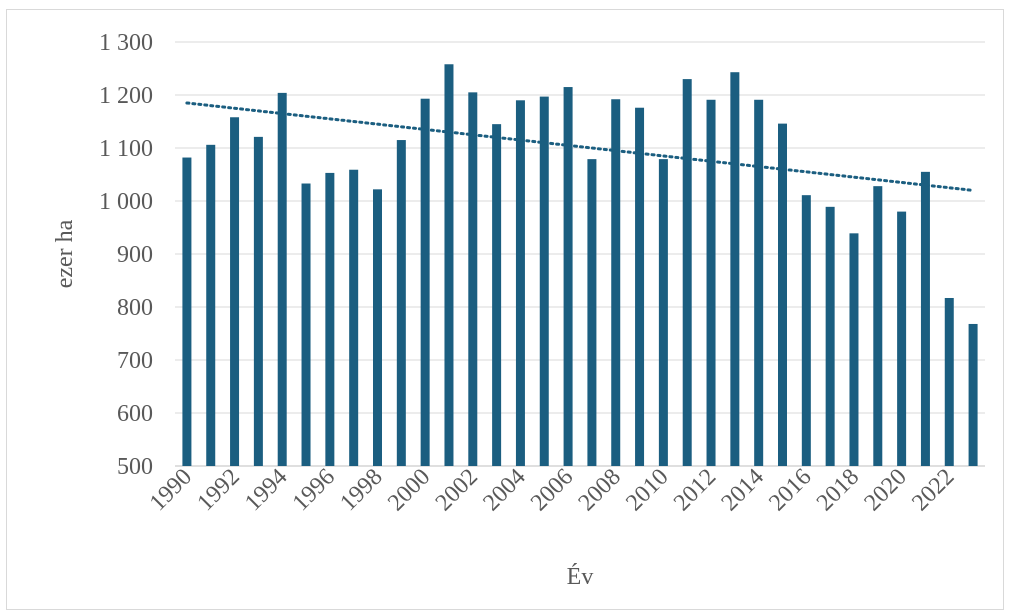 The height and width of the screenshot is (616, 1011). Describe the element at coordinates (282, 279) in the screenshot. I see `bar-1994` at that location.